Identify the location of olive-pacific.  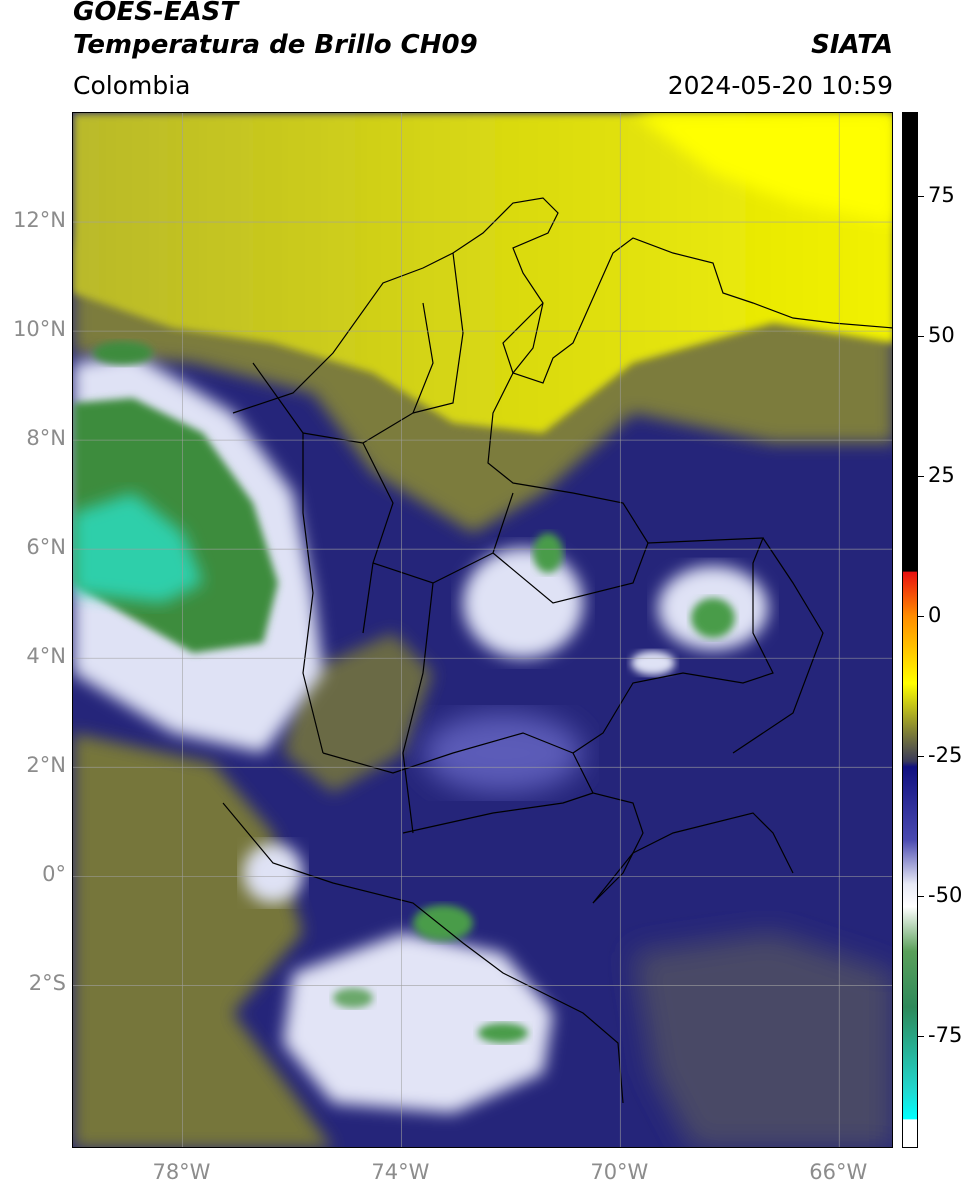
(202, 940).